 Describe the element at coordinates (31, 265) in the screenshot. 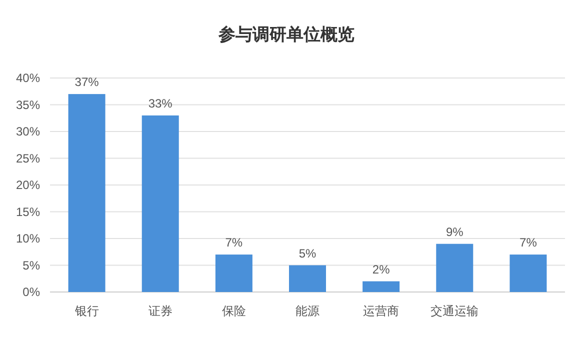

I see `y-tick-label: 5%` at that location.